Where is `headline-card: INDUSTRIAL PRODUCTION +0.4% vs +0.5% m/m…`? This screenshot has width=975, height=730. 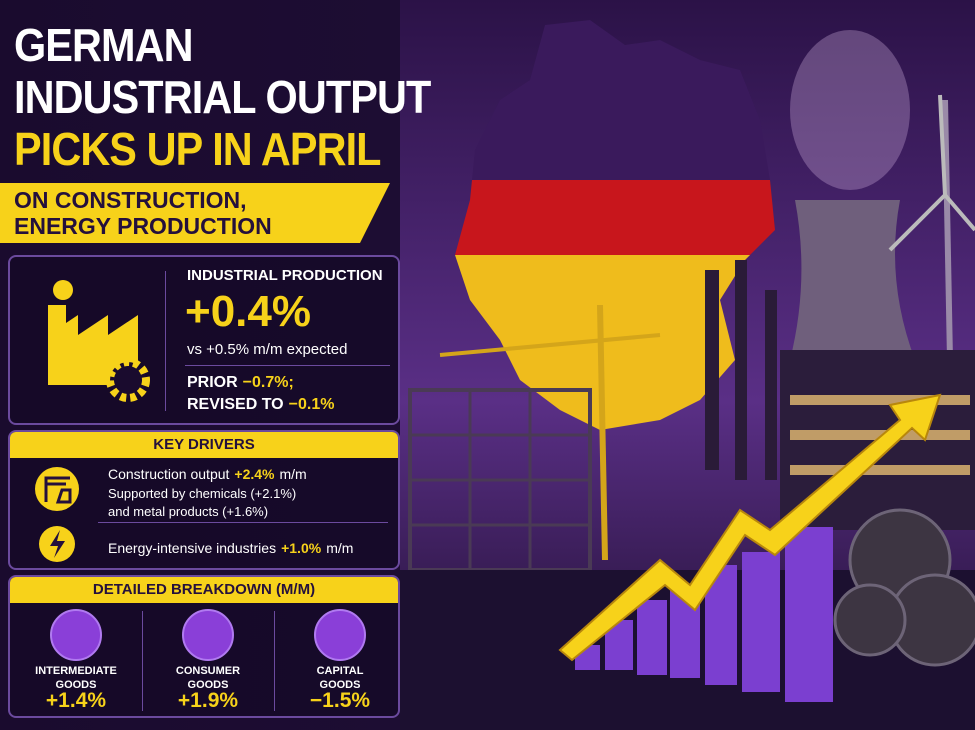 headline-card: INDUSTRIAL PRODUCTION +0.4% vs +0.5% m/m… is located at coordinates (204, 340).